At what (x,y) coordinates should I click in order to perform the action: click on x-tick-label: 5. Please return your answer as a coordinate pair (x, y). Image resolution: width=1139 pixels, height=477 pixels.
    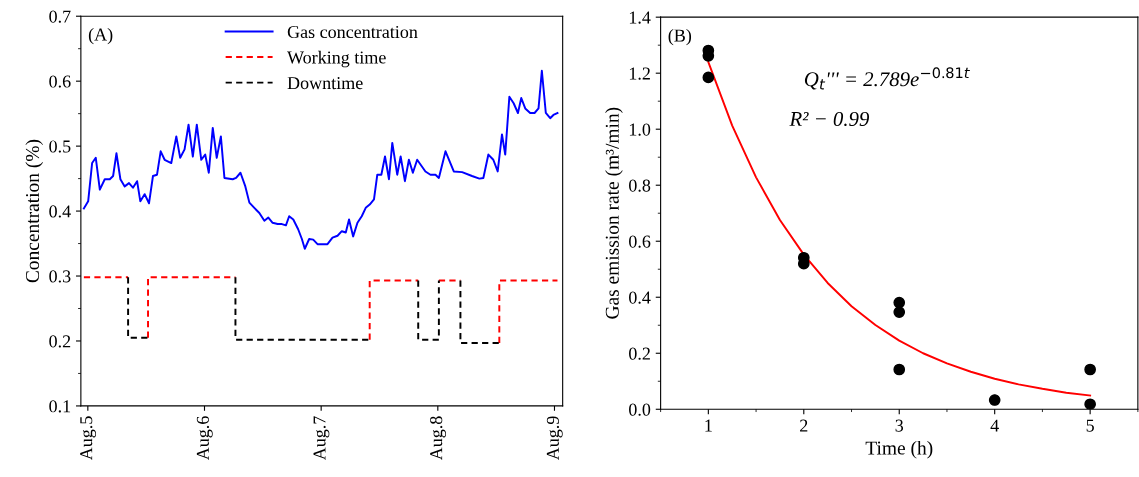
    Looking at the image, I should click on (1090, 425).